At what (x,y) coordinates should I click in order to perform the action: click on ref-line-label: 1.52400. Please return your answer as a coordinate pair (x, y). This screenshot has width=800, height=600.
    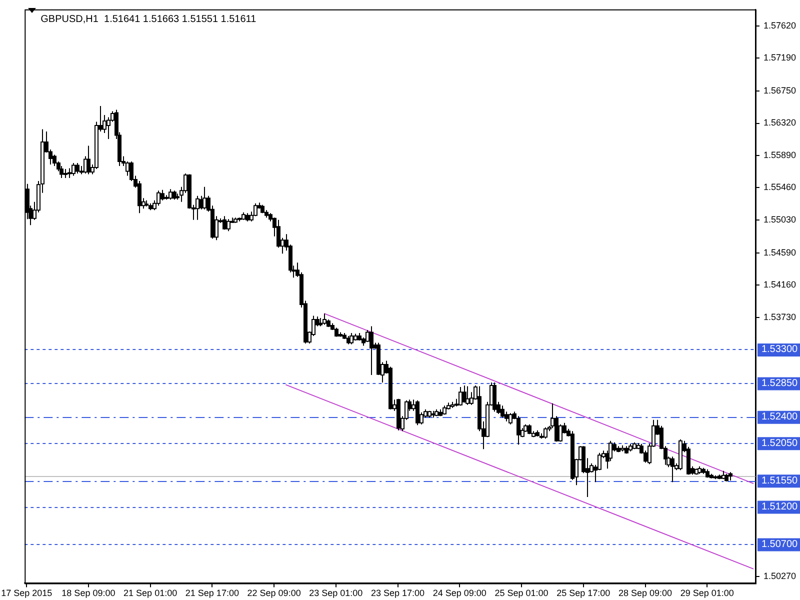
    Looking at the image, I should click on (779, 417).